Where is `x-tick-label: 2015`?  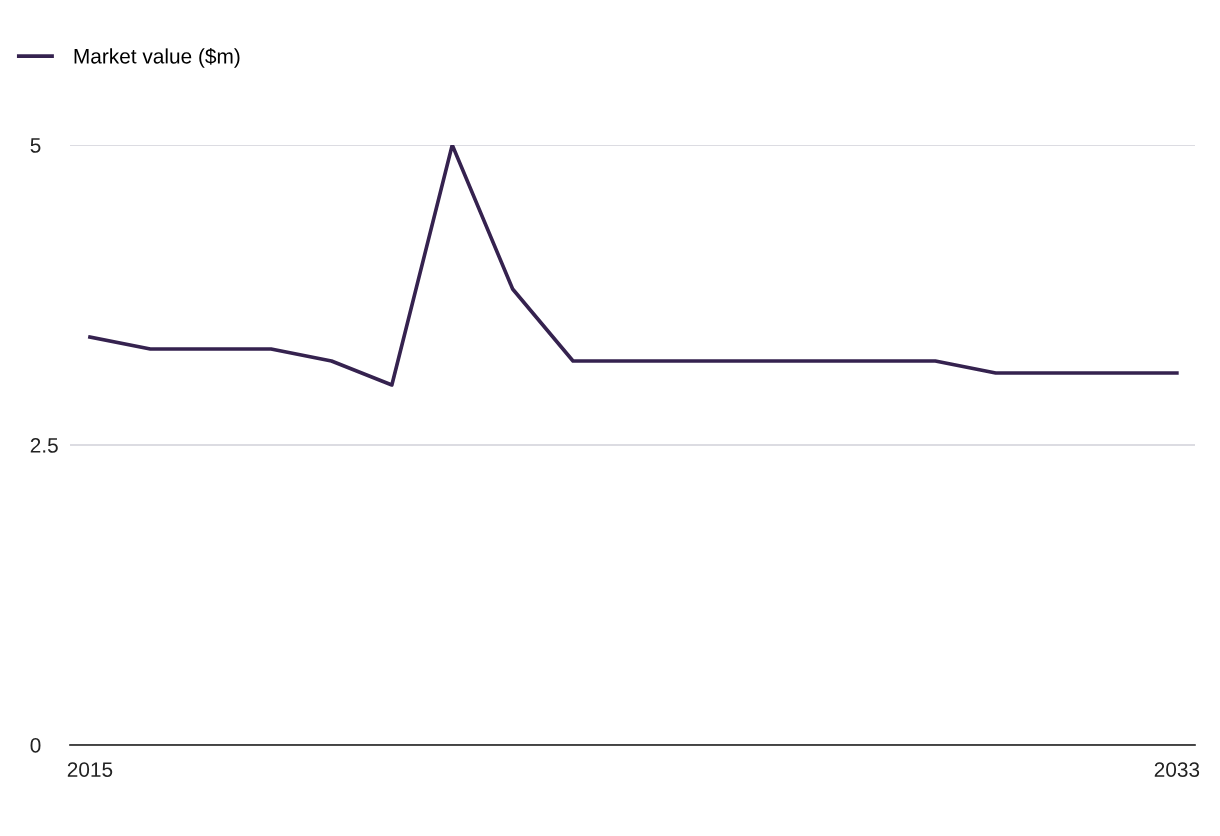
x-tick-label: 2015 is located at coordinates (90, 769).